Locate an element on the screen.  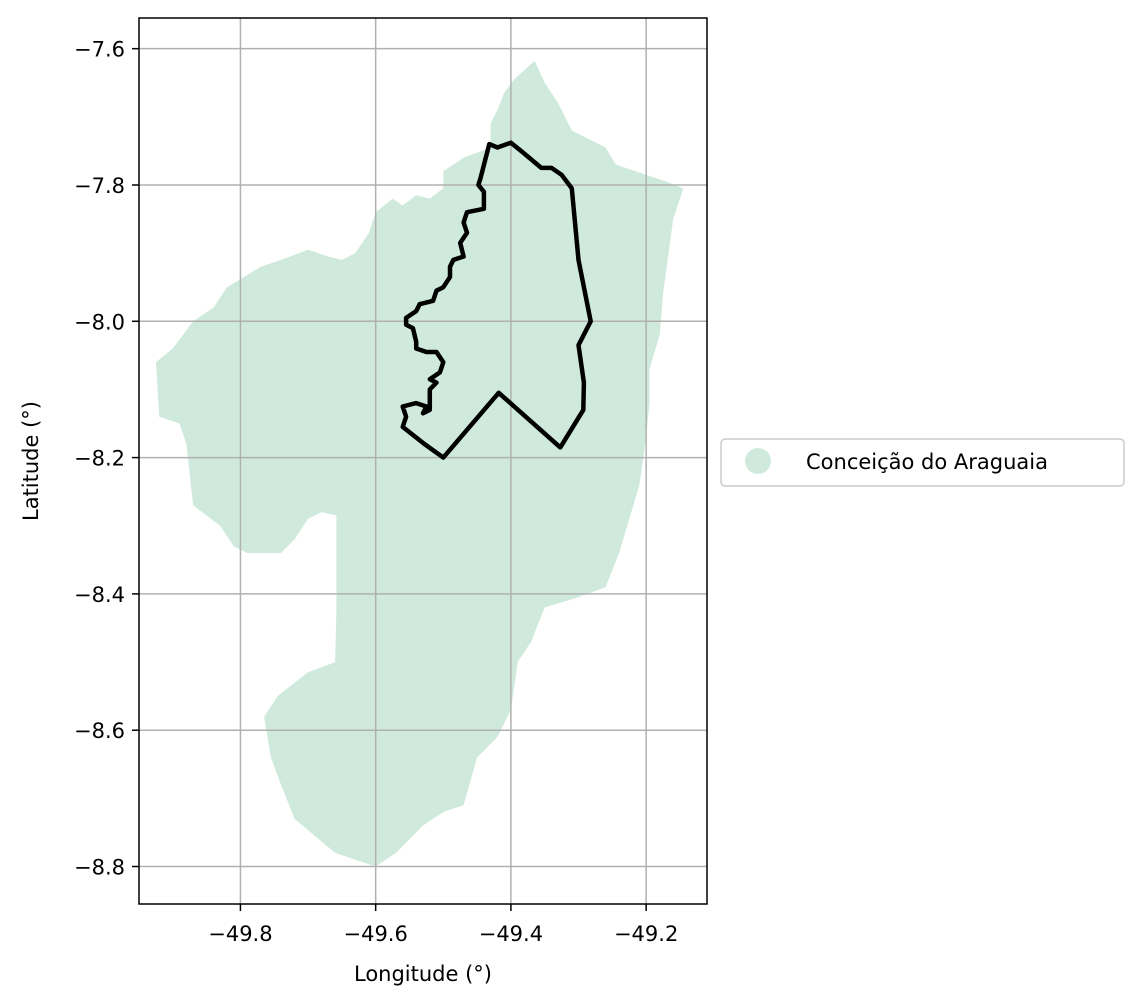
x-tick-label: −49.4 is located at coordinates (511, 934).